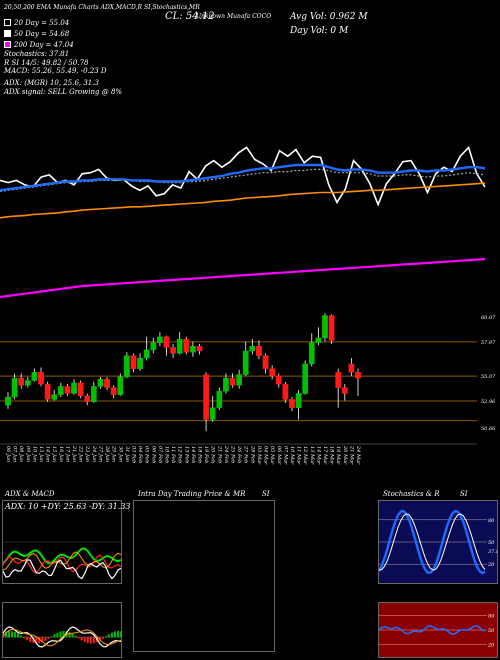  What do you see at coordinates (239, 454) in the screenshot?
I see `candle-date-label: 26 Feb` at bounding box center [239, 454].